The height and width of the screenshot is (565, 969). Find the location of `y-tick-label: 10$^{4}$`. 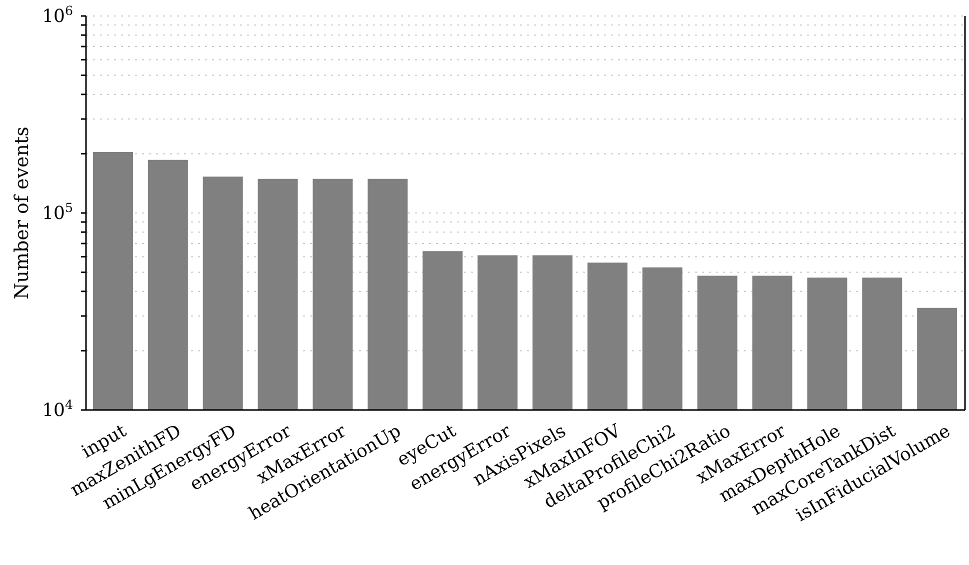

y-tick-label: 10$^{4}$ is located at coordinates (57, 408).